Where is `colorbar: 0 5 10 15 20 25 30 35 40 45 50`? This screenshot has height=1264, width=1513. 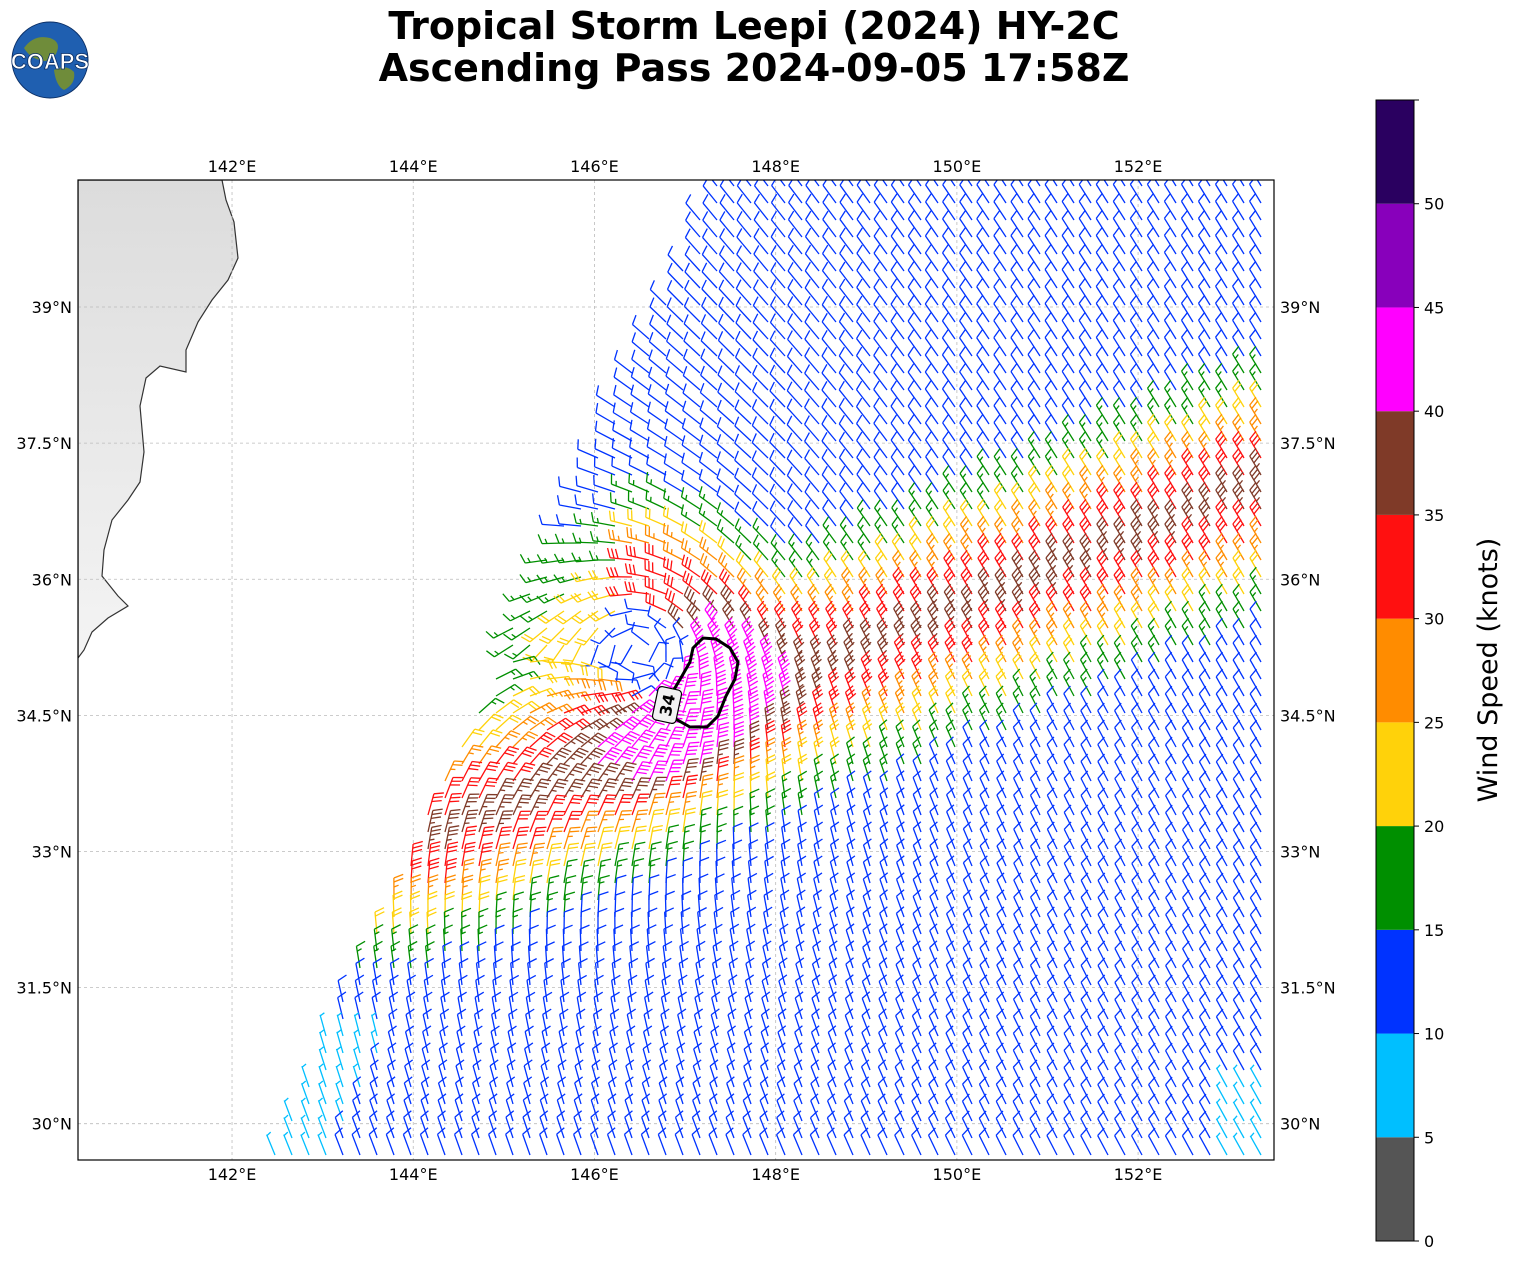
colorbar: 0 5 10 15 20 25 30 35 40 45 50 is located at coordinates (1409, 675).